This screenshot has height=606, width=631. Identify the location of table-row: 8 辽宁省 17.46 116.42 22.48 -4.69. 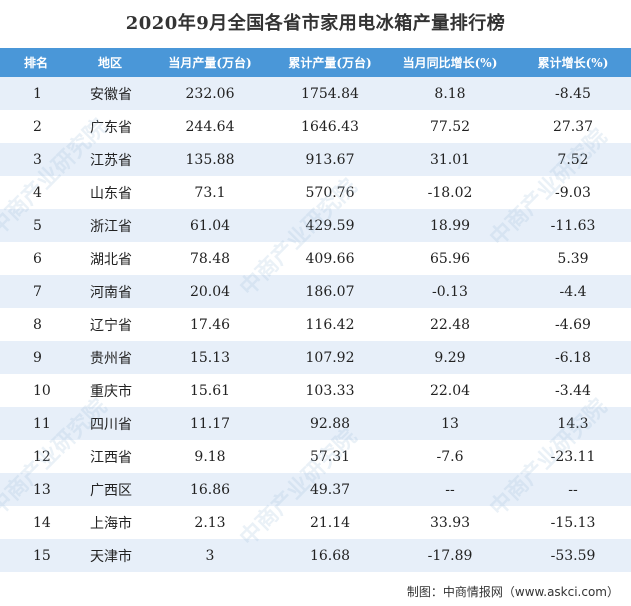
(315, 324).